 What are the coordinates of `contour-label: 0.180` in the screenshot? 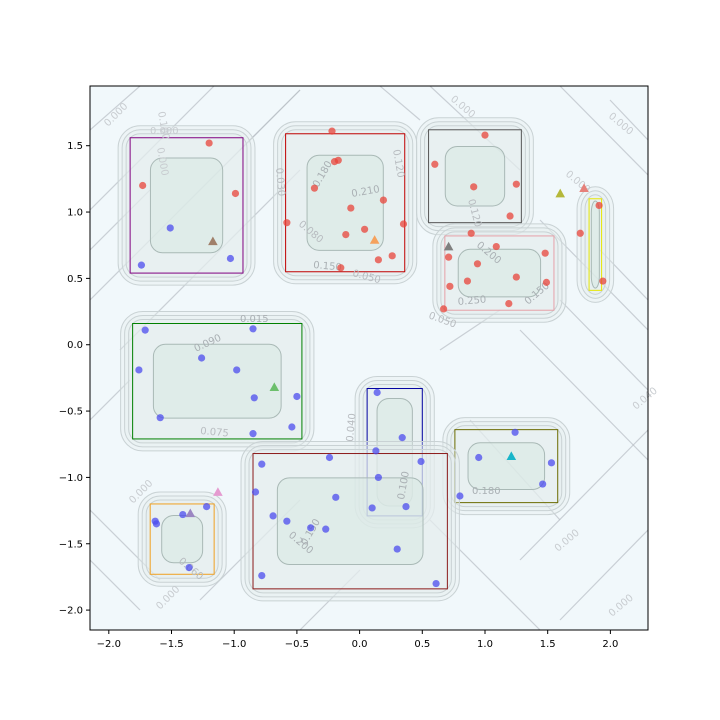 It's located at (486, 491).